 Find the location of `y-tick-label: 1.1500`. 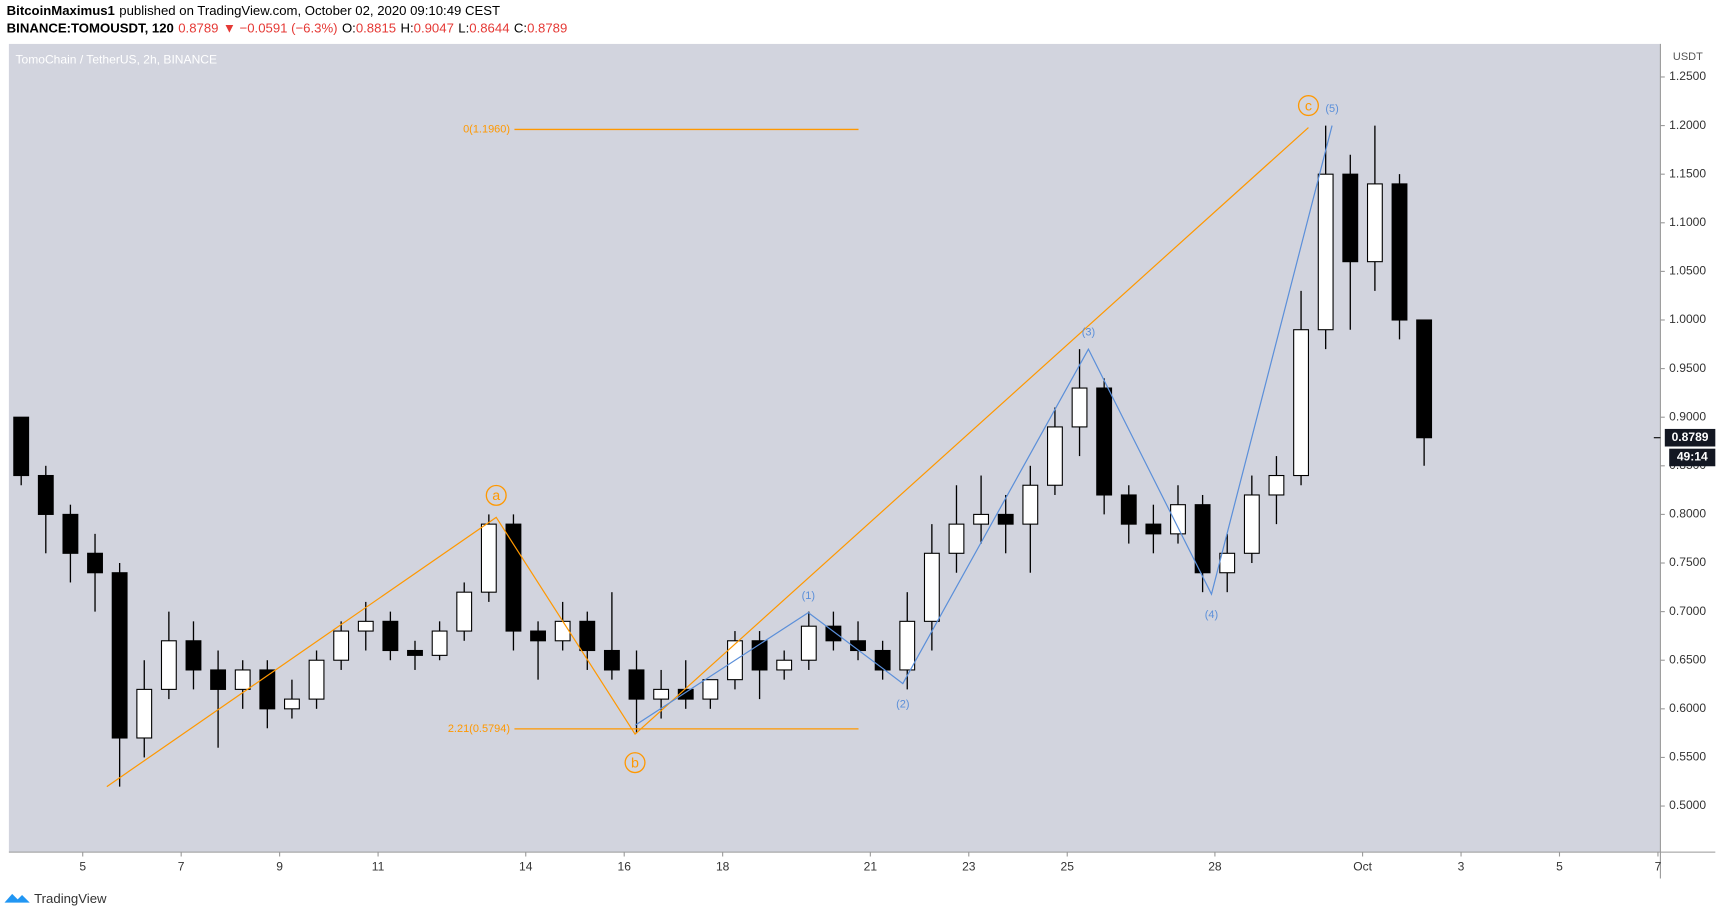

y-tick-label: 1.1500 is located at coordinates (1687, 173).